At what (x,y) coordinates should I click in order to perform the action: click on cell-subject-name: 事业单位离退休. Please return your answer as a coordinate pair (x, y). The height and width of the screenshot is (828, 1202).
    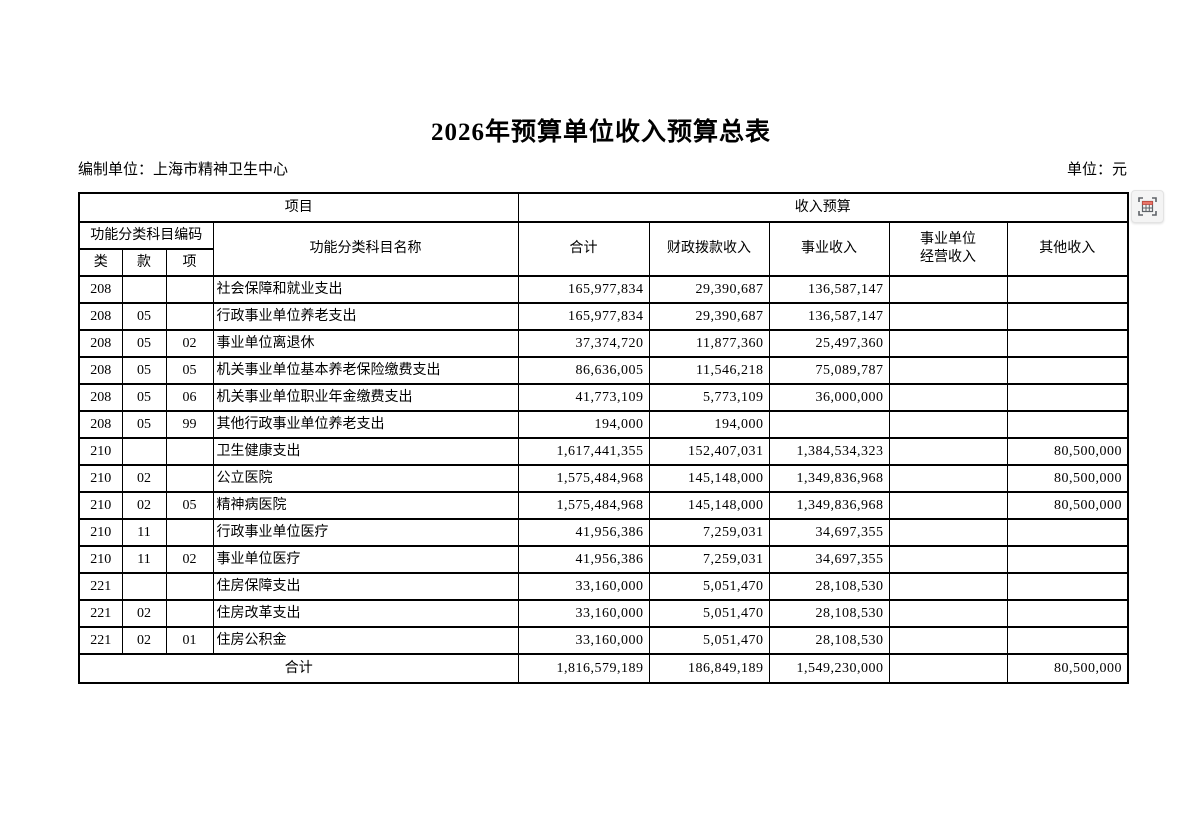
    Looking at the image, I should click on (365, 343).